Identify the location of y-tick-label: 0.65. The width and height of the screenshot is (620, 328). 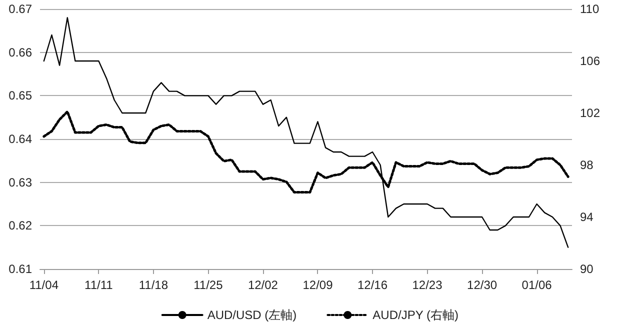
(20, 95).